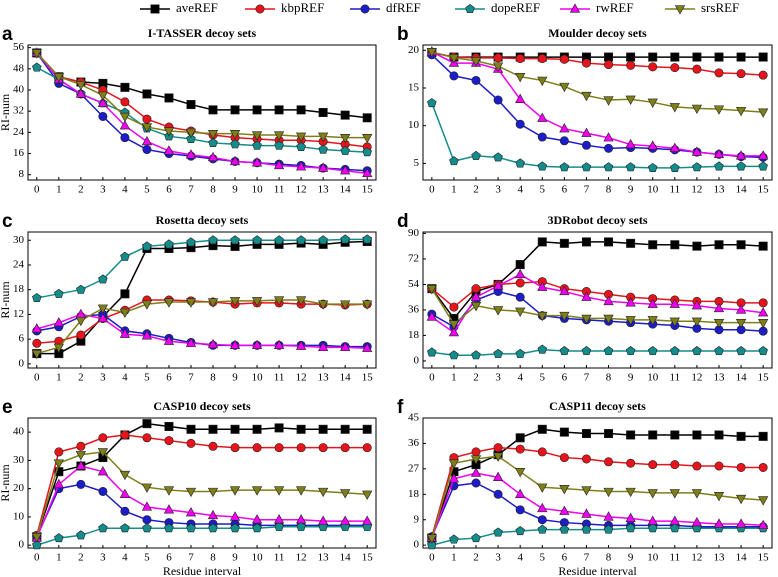  Describe the element at coordinates (417, 519) in the screenshot. I see `y-tick-label: 9` at that location.